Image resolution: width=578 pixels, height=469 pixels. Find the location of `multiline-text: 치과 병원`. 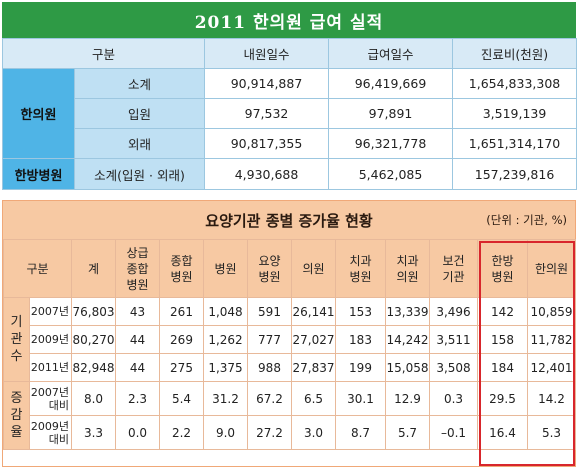

multiline-text: 치과 병원 is located at coordinates (360, 268).